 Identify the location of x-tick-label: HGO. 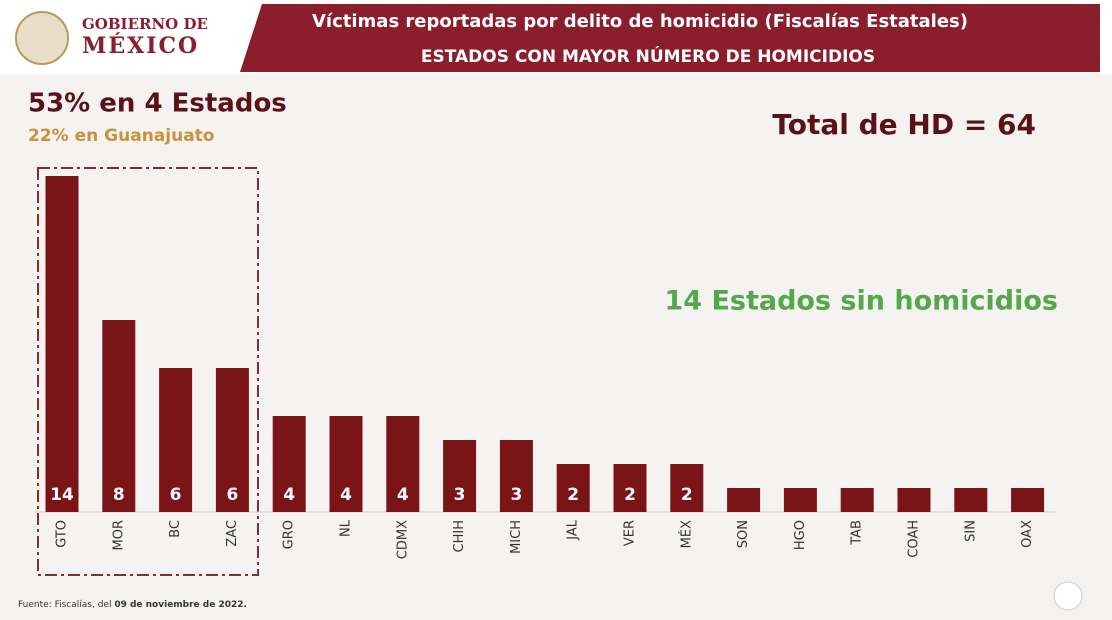
(800, 535).